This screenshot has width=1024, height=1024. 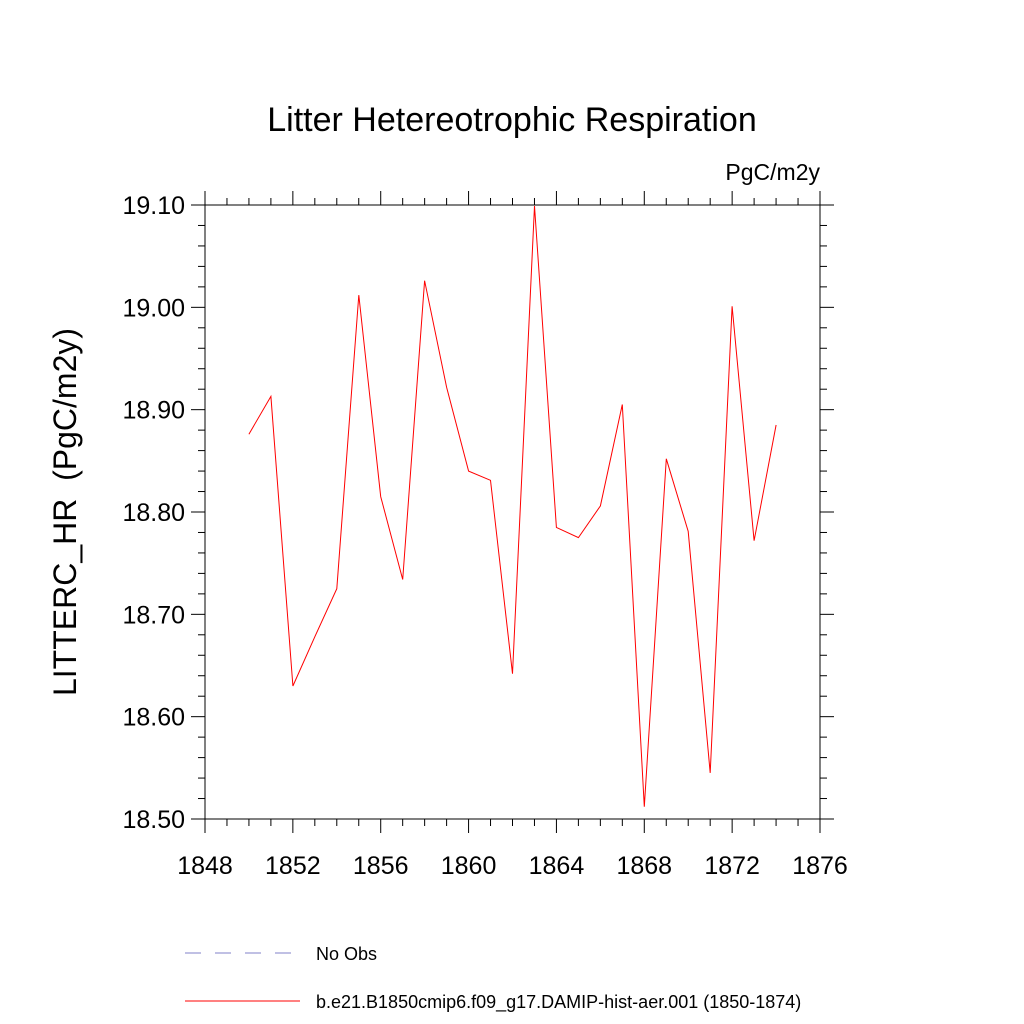 What do you see at coordinates (772, 172) in the screenshot?
I see `units-label: PgC/m2y` at bounding box center [772, 172].